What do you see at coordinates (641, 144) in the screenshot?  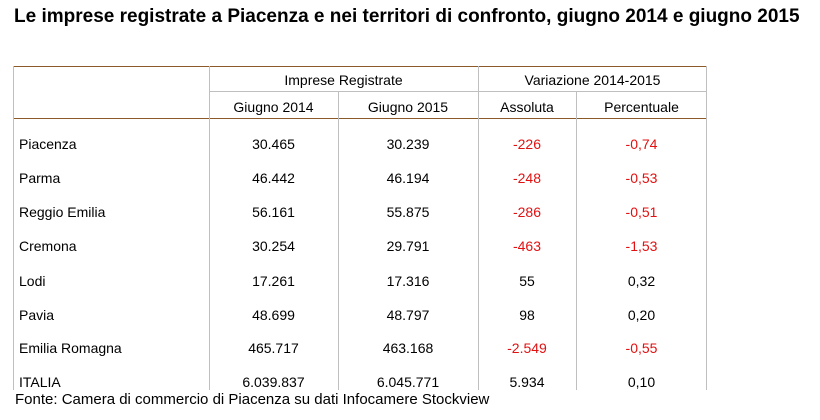 I see `cell-percentuale: -0,74` at bounding box center [641, 144].